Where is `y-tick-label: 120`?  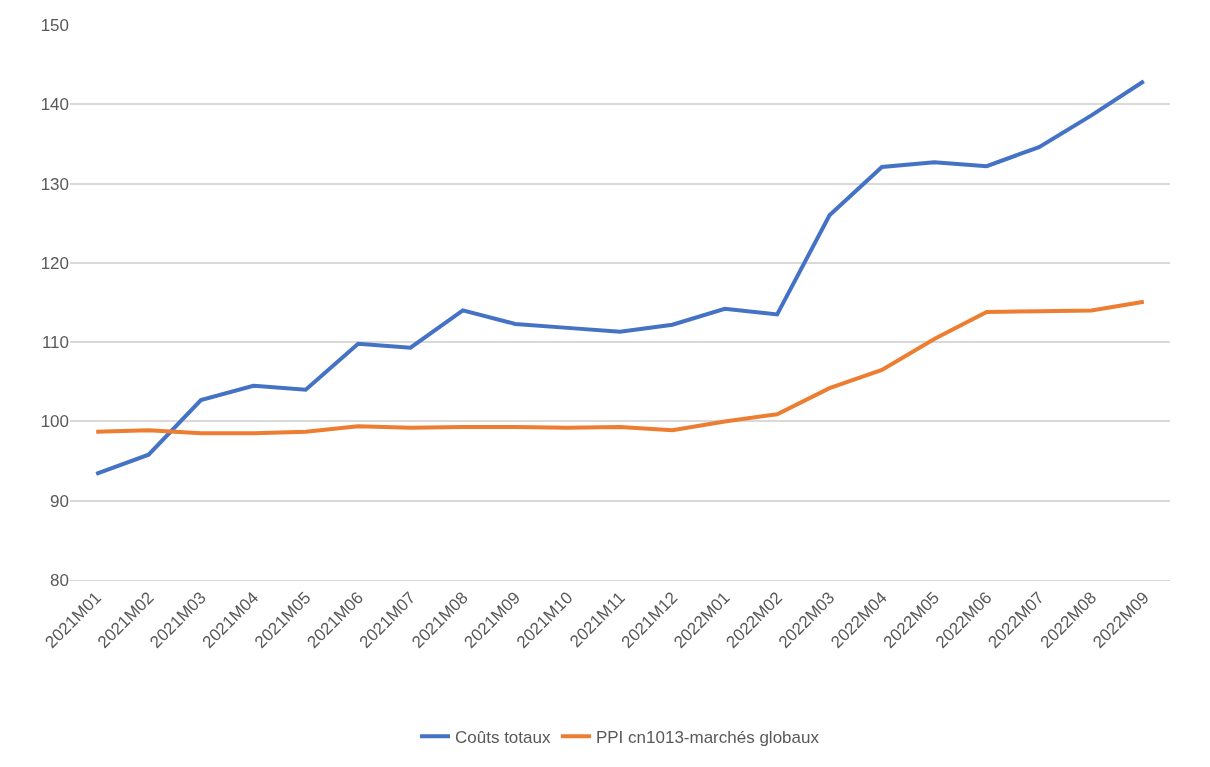 y-tick-label: 120 is located at coordinates (54, 263).